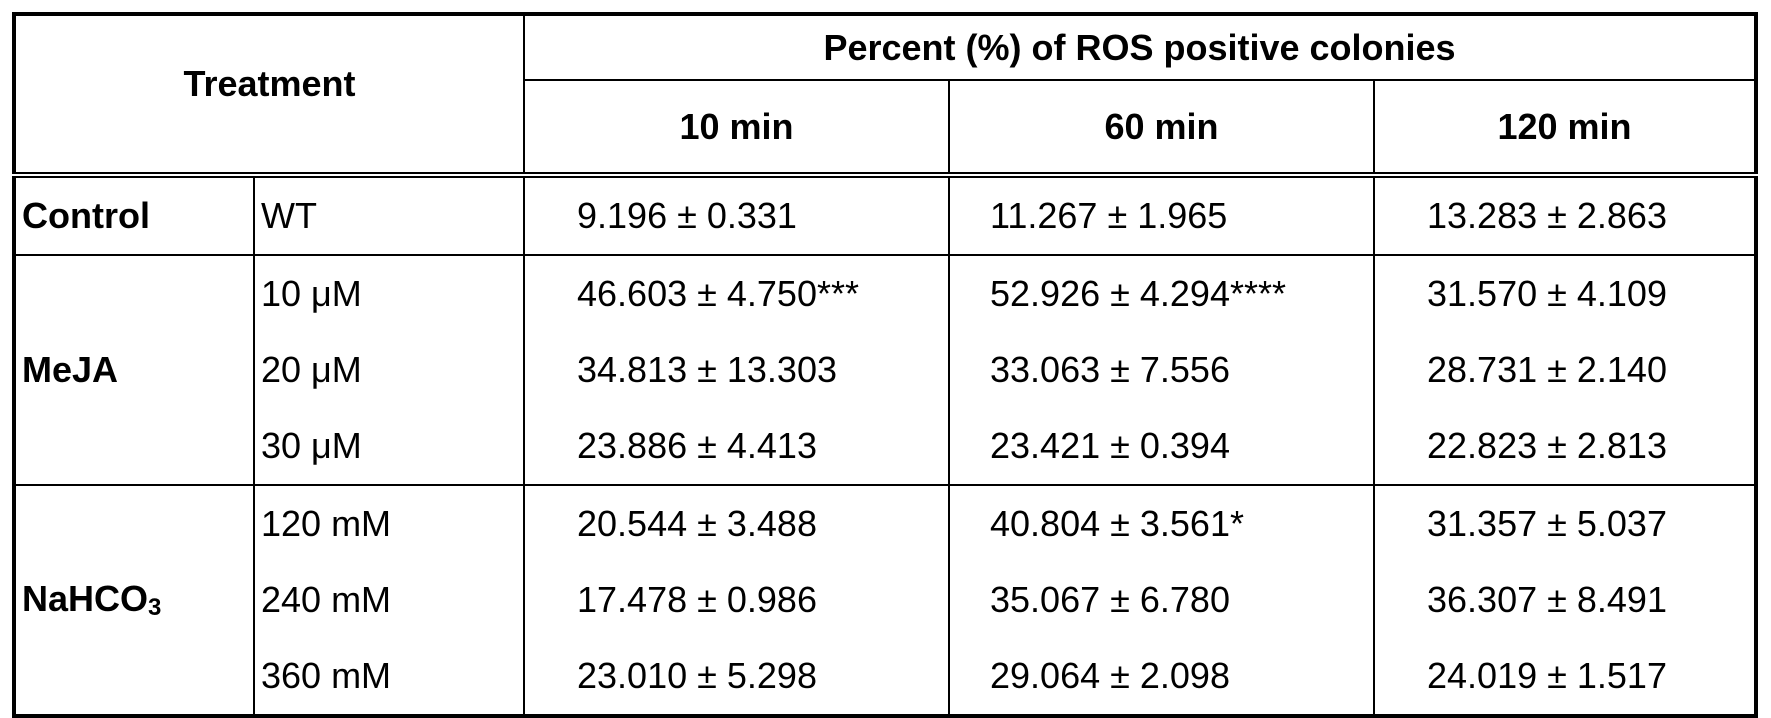  What do you see at coordinates (1547, 523) in the screenshot?
I see `value-cell: 31.357 ± 5.037` at bounding box center [1547, 523].